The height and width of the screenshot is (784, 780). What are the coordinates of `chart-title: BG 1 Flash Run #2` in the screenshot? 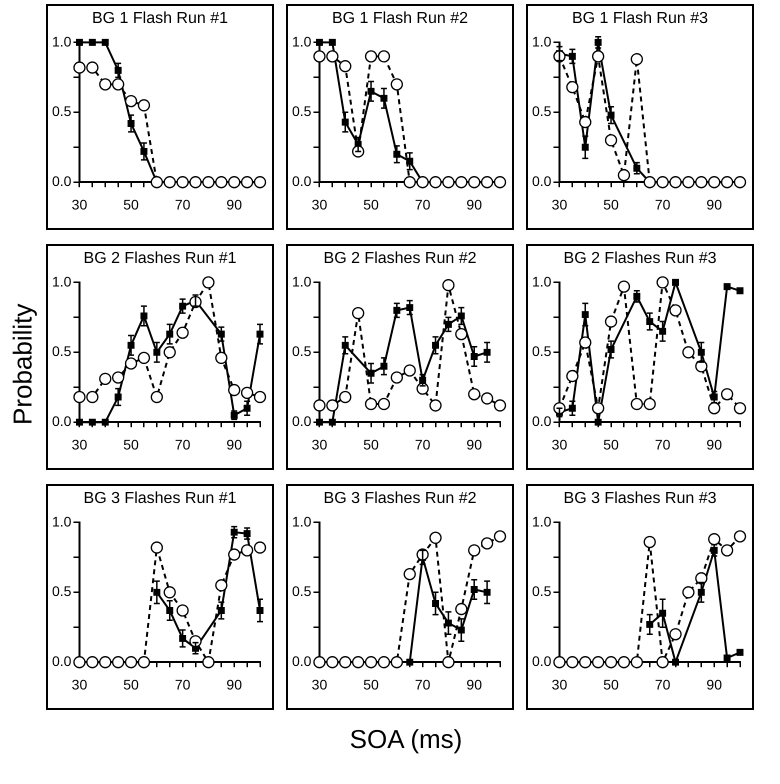 It's located at (400, 19).